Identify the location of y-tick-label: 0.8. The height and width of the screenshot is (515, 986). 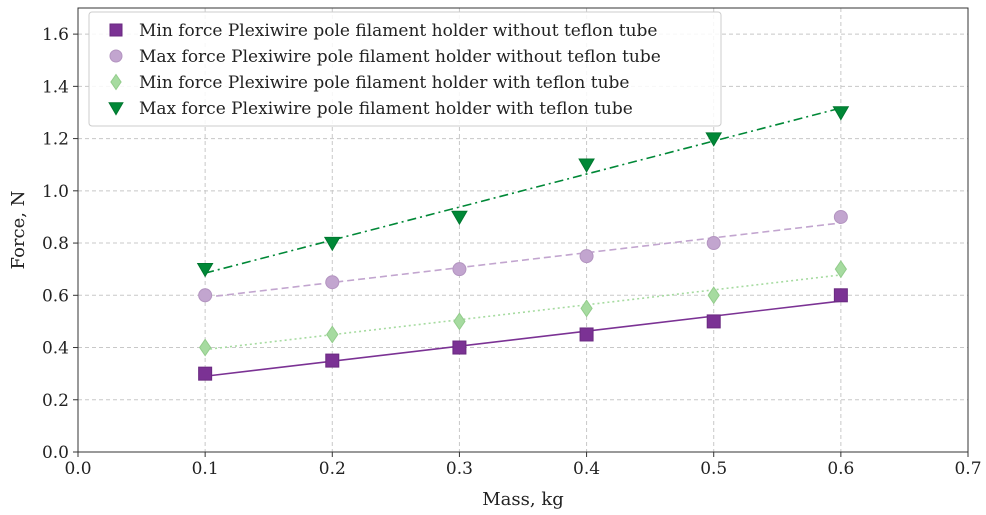
(55, 244).